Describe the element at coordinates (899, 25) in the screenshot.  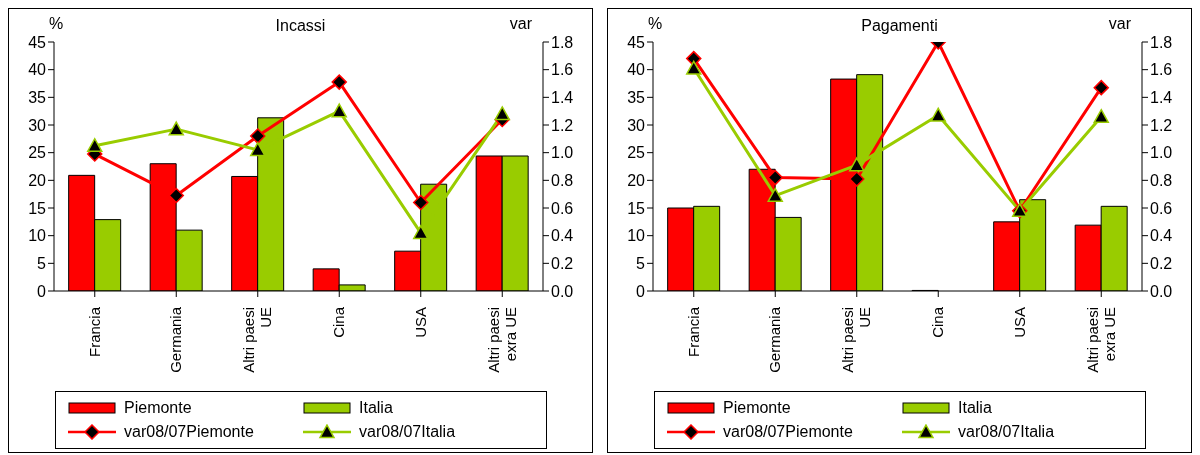
I see `chart-title: Pagamenti` at that location.